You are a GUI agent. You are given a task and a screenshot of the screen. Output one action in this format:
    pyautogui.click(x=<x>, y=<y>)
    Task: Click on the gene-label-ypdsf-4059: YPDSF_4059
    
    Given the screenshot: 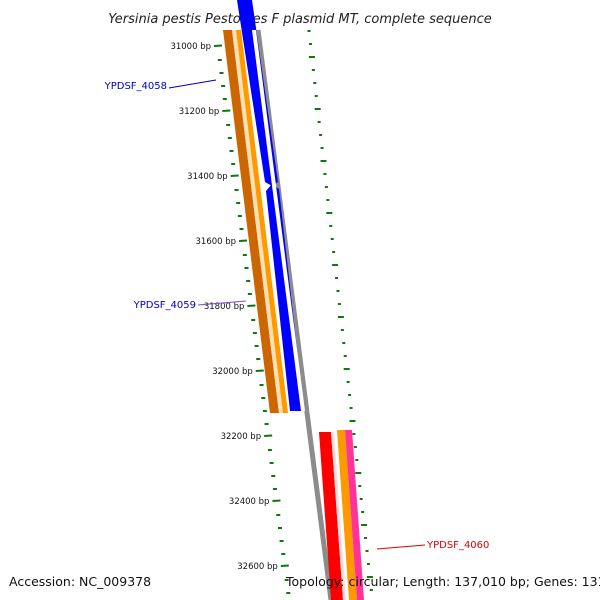 What is the action you would take?
    pyautogui.click(x=164, y=305)
    